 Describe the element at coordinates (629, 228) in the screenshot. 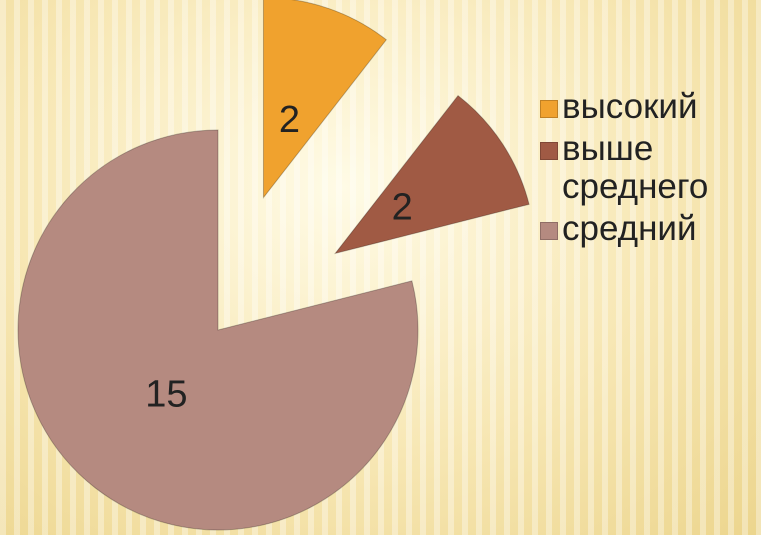

I see `legend-label: средний` at that location.